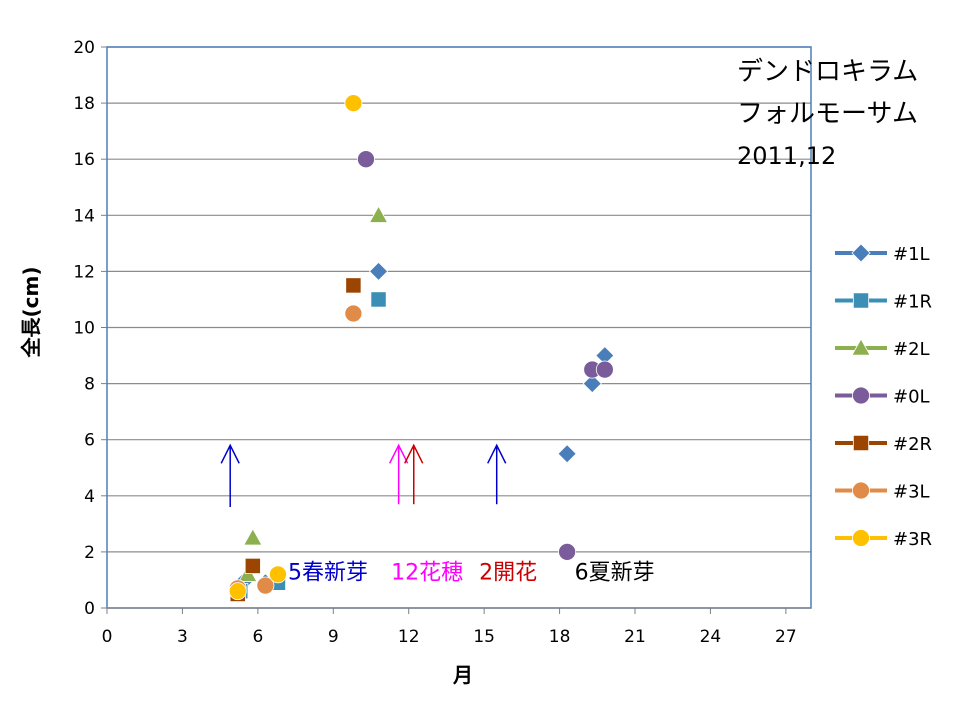  What do you see at coordinates (84, 160) in the screenshot?
I see `y-tick-label: 16` at bounding box center [84, 160].